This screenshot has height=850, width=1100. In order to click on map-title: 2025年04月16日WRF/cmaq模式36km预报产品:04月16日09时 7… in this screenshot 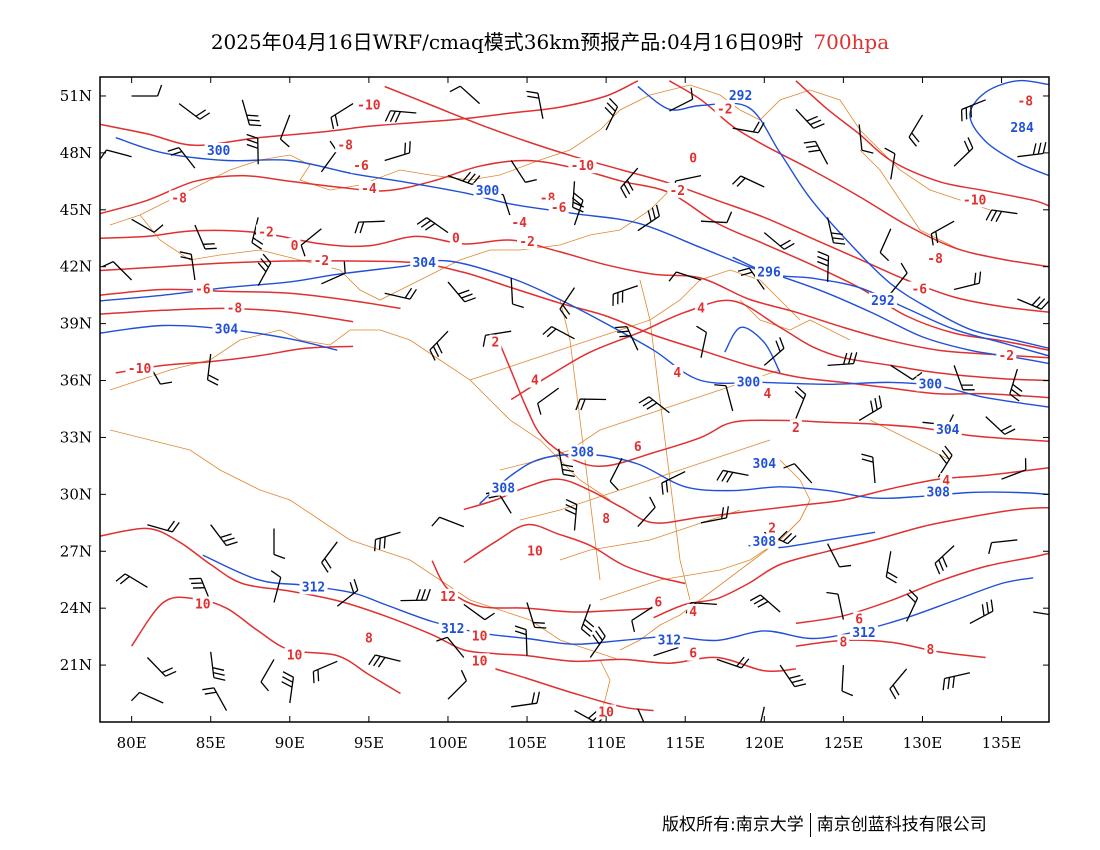, I will do `click(550, 40)`.